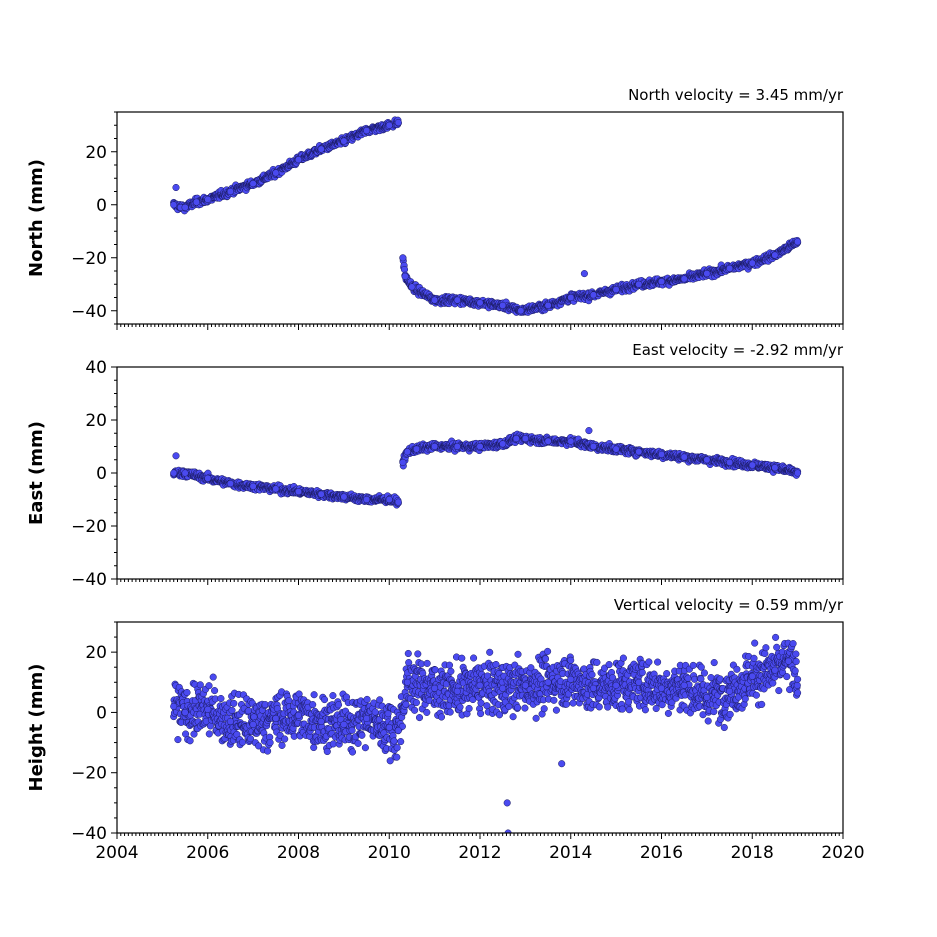 The image size is (937, 937). Describe the element at coordinates (89, 312) in the screenshot. I see `y-tick-label: −40` at that location.